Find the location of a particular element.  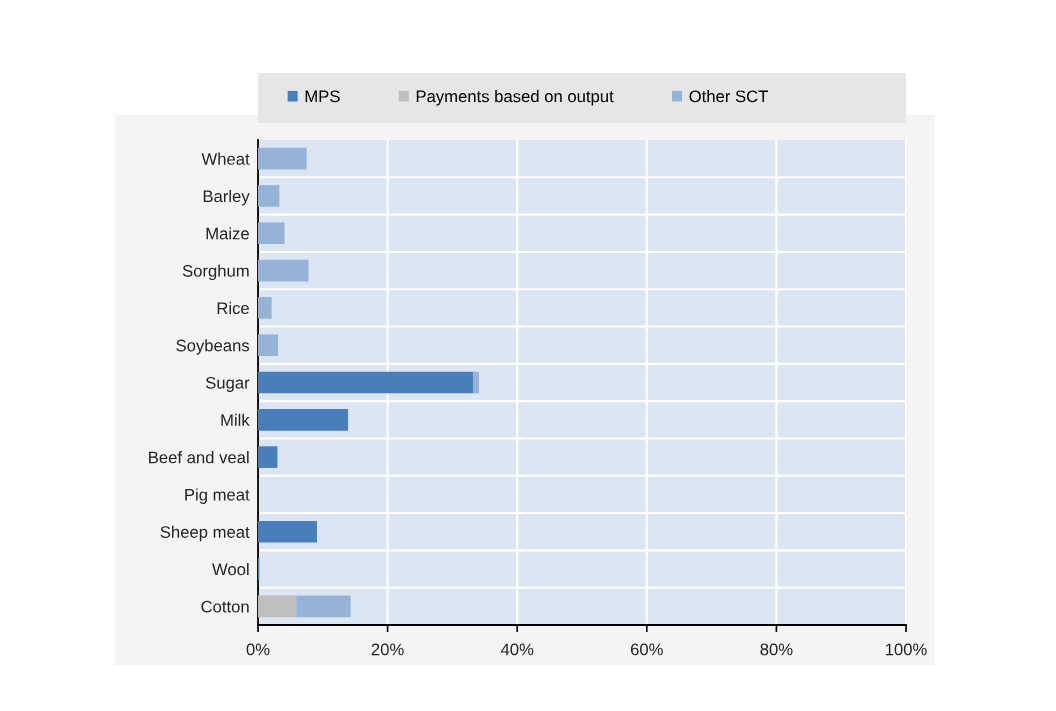

x-tick-label: 20% is located at coordinates (387, 649).